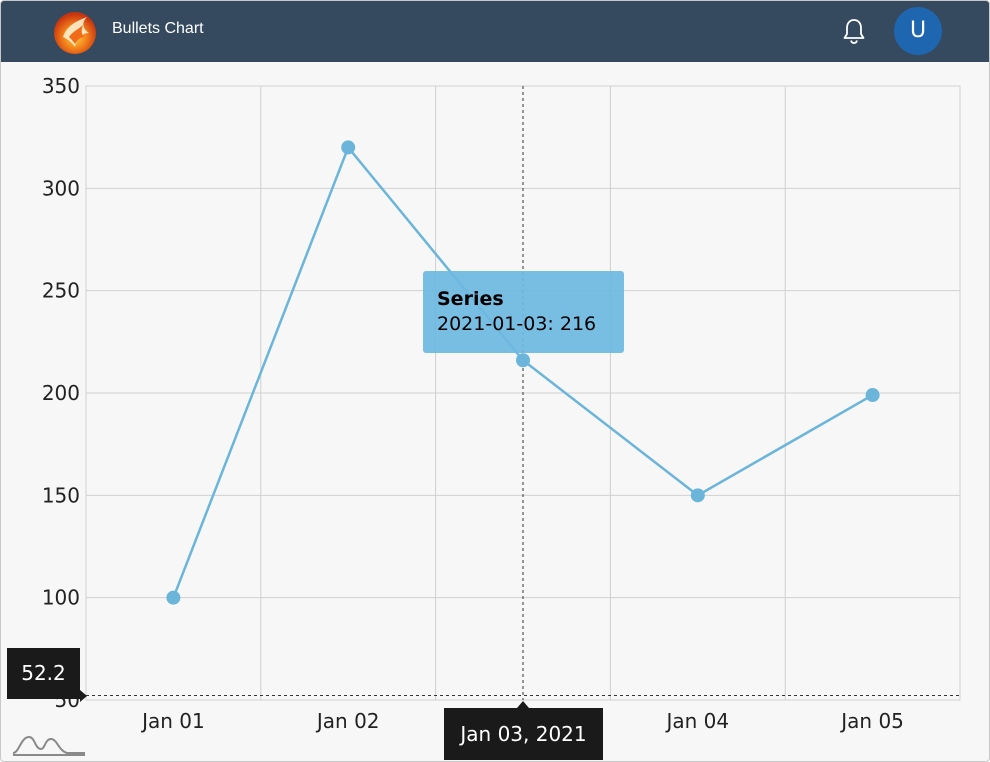 This screenshot has width=990, height=762. I want to click on bell-icon, so click(854, 31).